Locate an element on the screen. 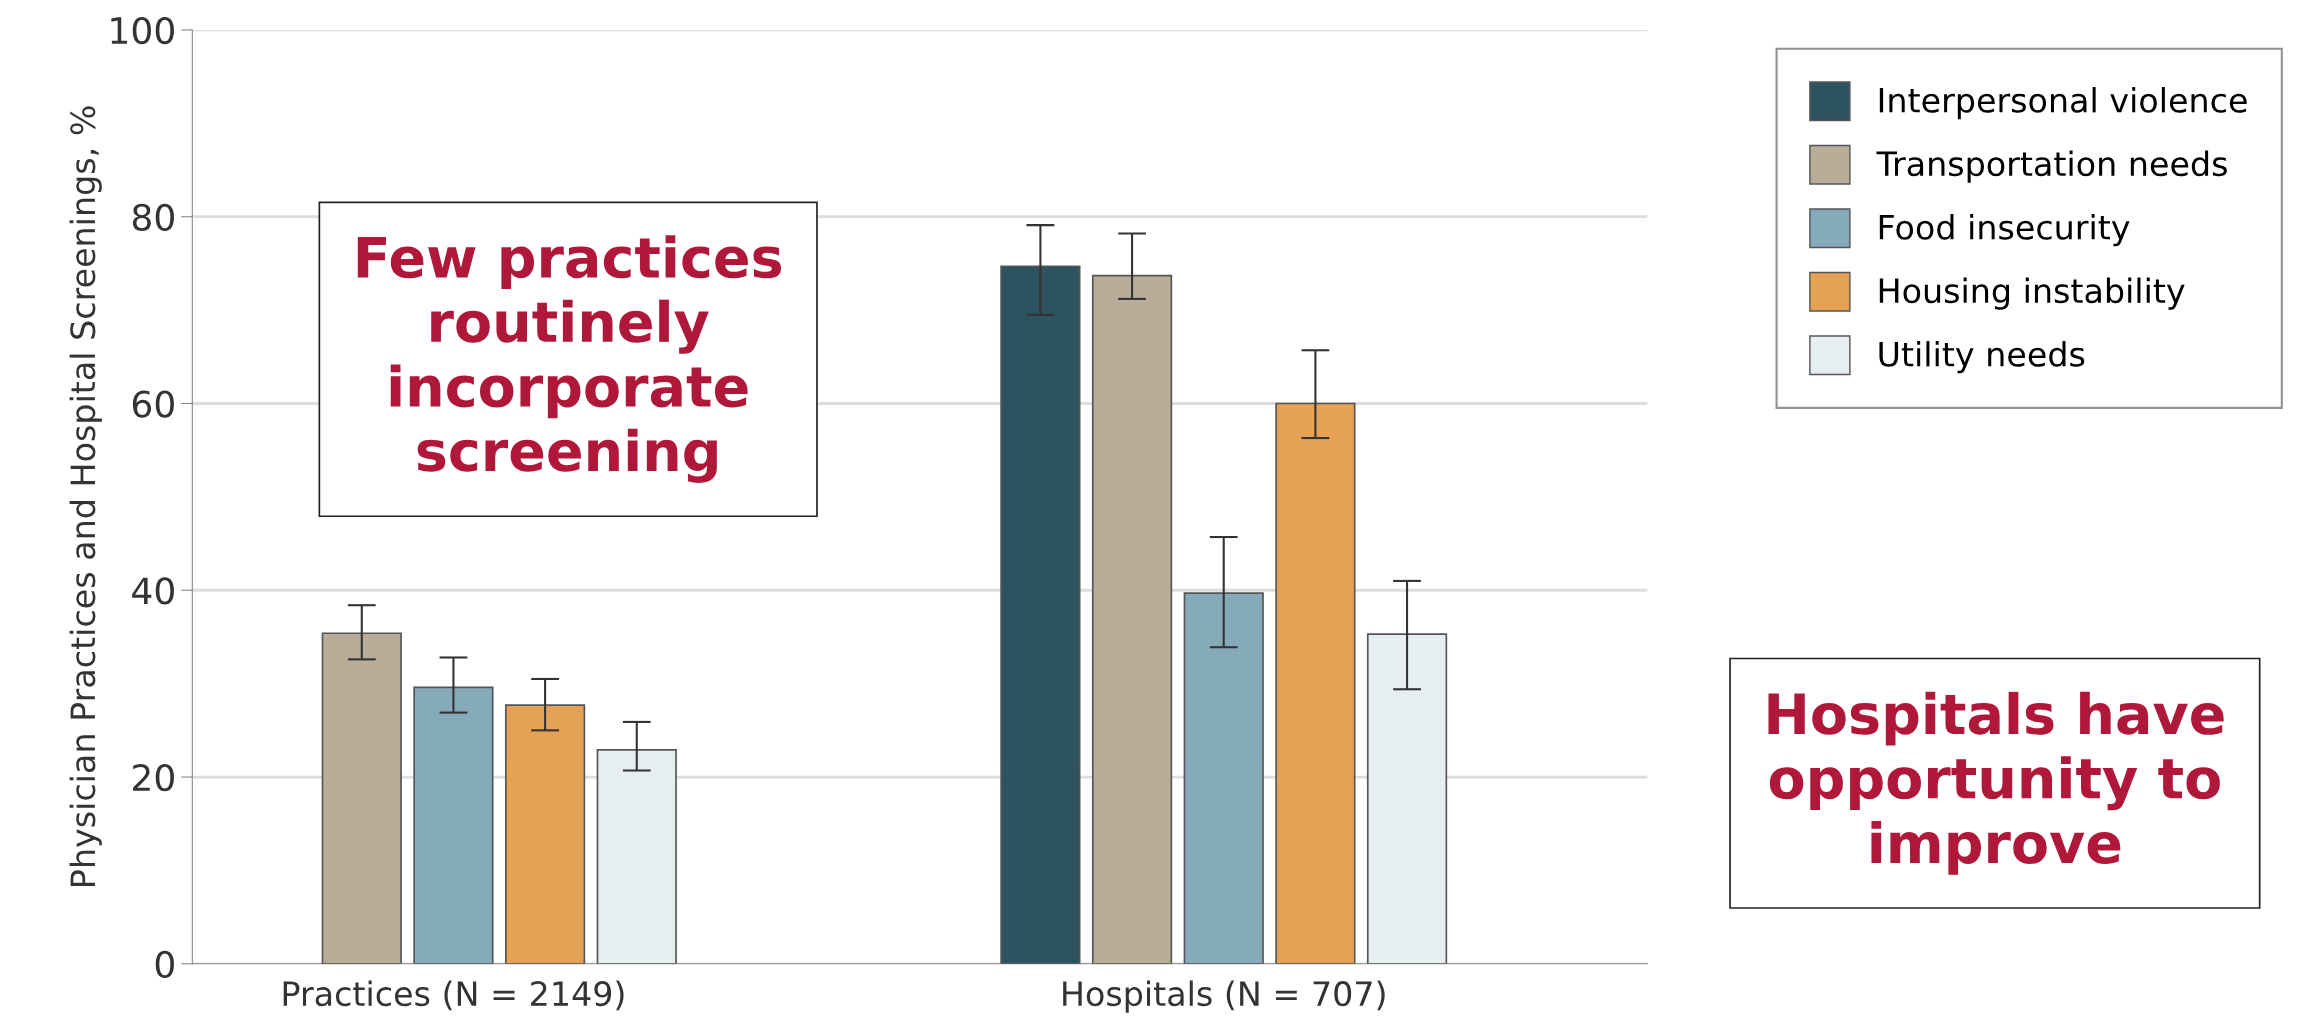  y-tick-label: 0 is located at coordinates (164, 964).